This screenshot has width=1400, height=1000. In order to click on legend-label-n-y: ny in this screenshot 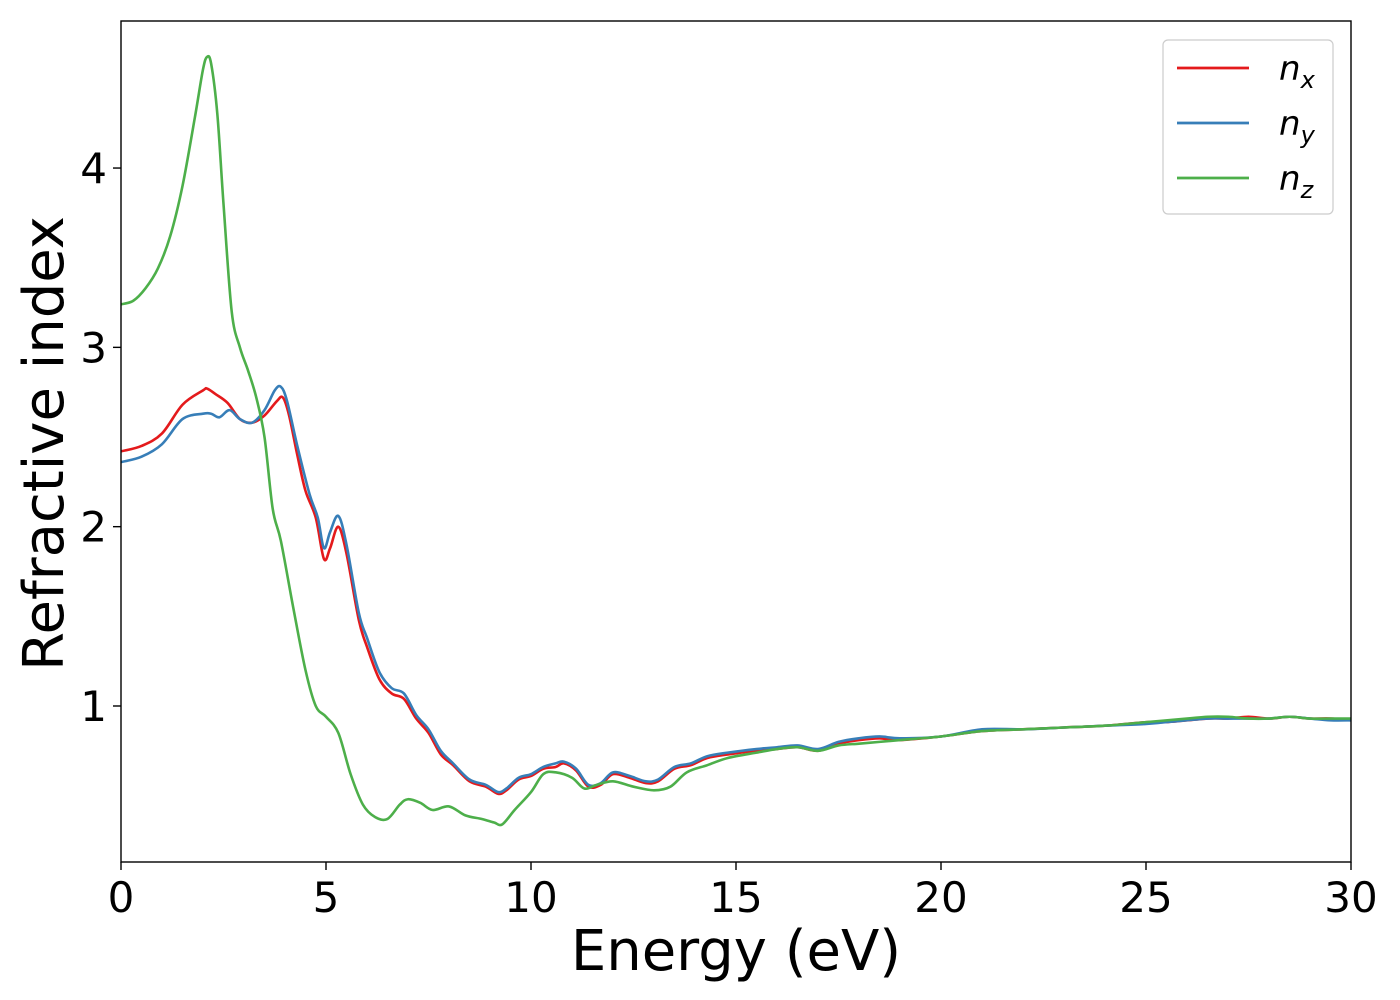, I will do `click(1297, 126)`.